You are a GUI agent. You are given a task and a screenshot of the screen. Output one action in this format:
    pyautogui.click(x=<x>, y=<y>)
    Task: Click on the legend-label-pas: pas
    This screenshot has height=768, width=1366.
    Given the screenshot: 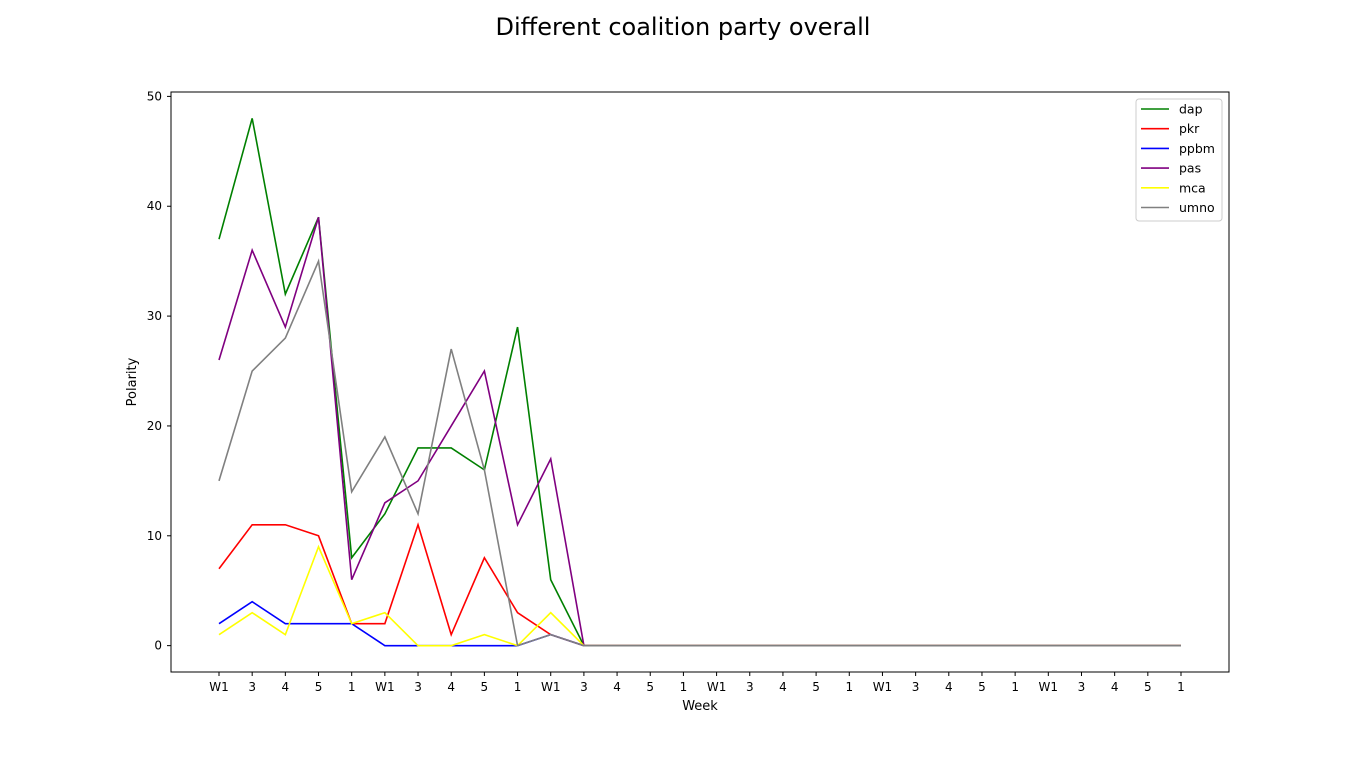 What is the action you would take?
    pyautogui.click(x=1190, y=168)
    